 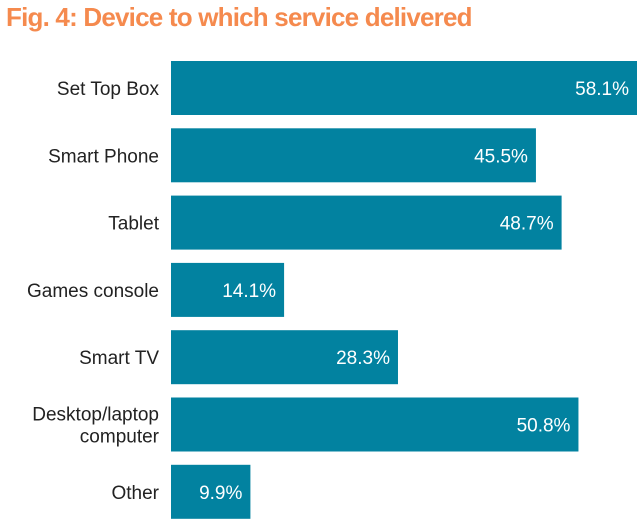 I want to click on bar-value-label: 9.9%, so click(x=220, y=493).